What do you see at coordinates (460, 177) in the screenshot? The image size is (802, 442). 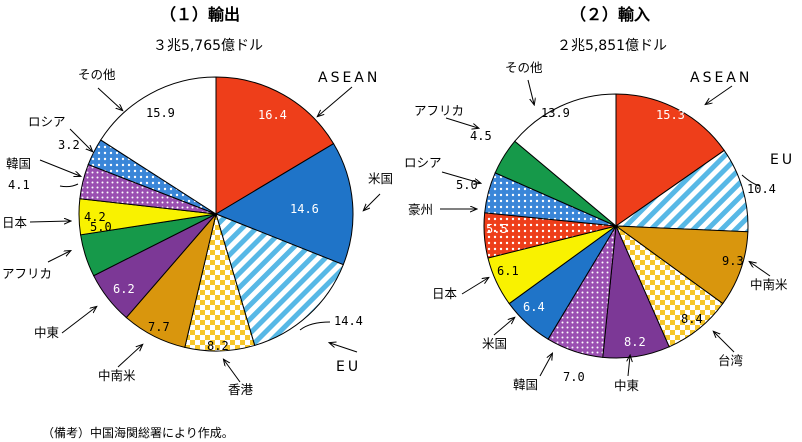 I see `chart2-arrow-russia` at bounding box center [460, 177].